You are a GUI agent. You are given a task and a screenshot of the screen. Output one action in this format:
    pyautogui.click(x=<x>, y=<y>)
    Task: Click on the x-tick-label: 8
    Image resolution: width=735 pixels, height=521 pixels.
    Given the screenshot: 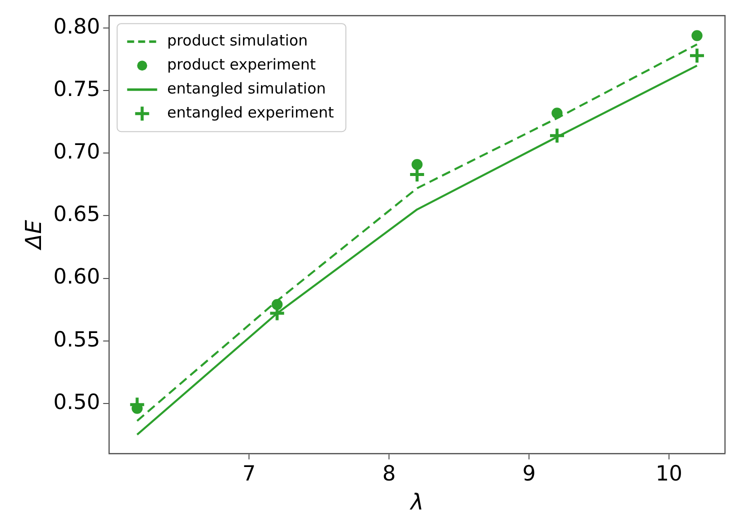 What is the action you would take?
    pyautogui.click(x=389, y=473)
    